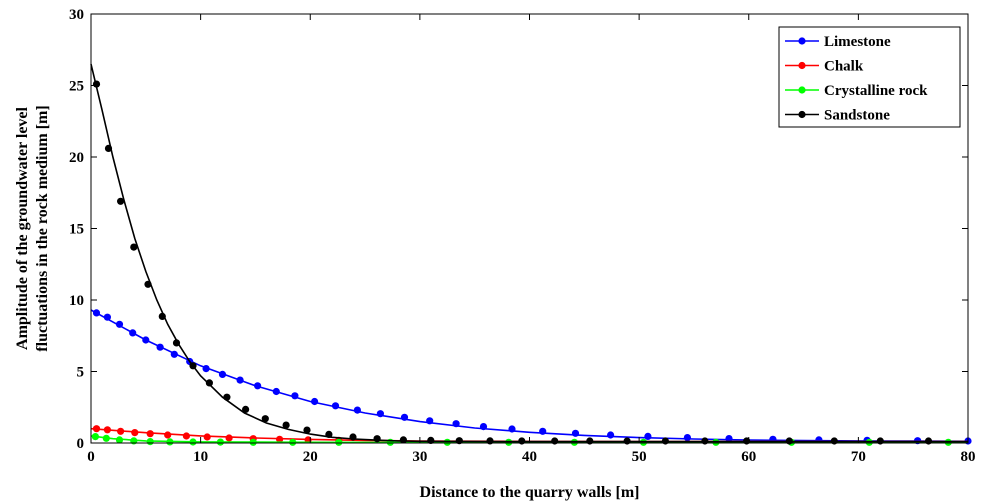 This screenshot has height=502, width=984. Describe the element at coordinates (858, 457) in the screenshot. I see `x-tick-label: 70` at that location.